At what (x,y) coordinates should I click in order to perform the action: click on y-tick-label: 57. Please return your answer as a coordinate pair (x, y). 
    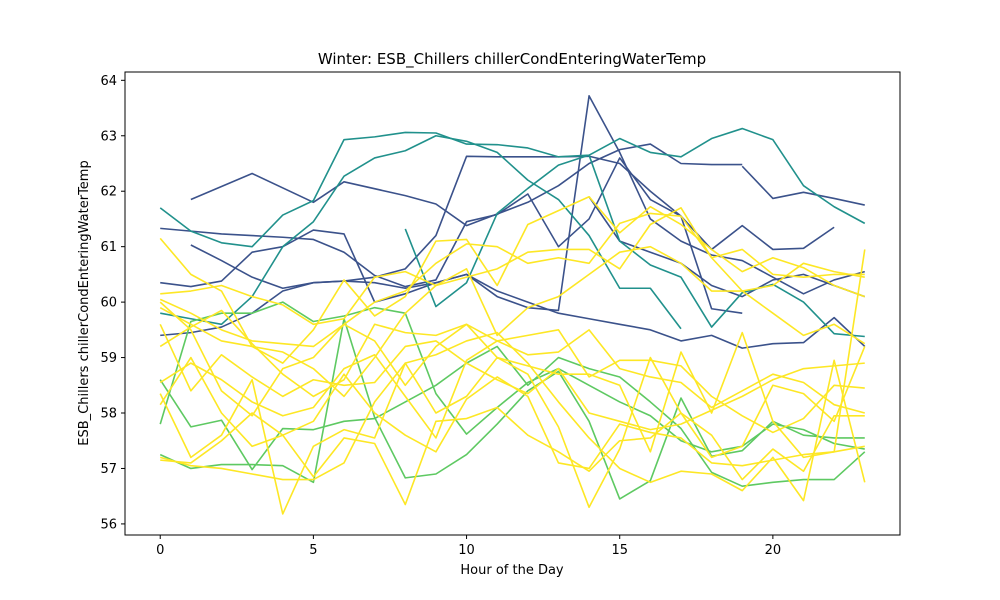
    Looking at the image, I should click on (108, 469).